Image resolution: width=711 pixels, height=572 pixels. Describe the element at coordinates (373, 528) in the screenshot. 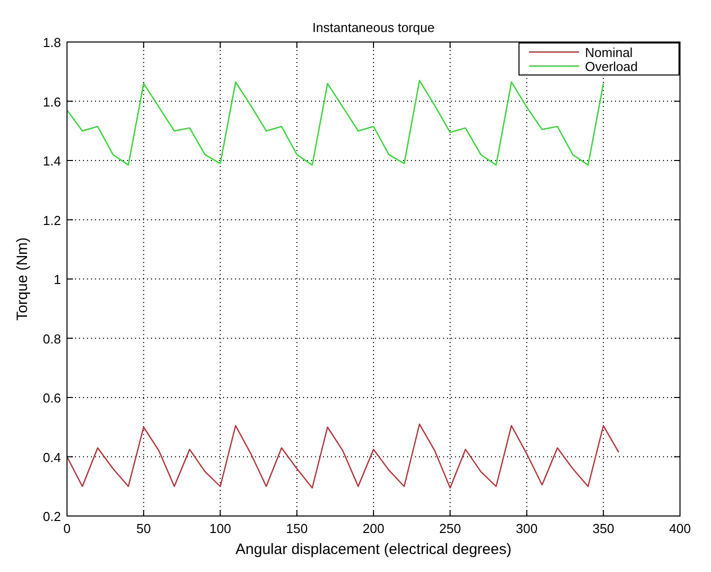

I see `x-tick-label: 200` at that location.